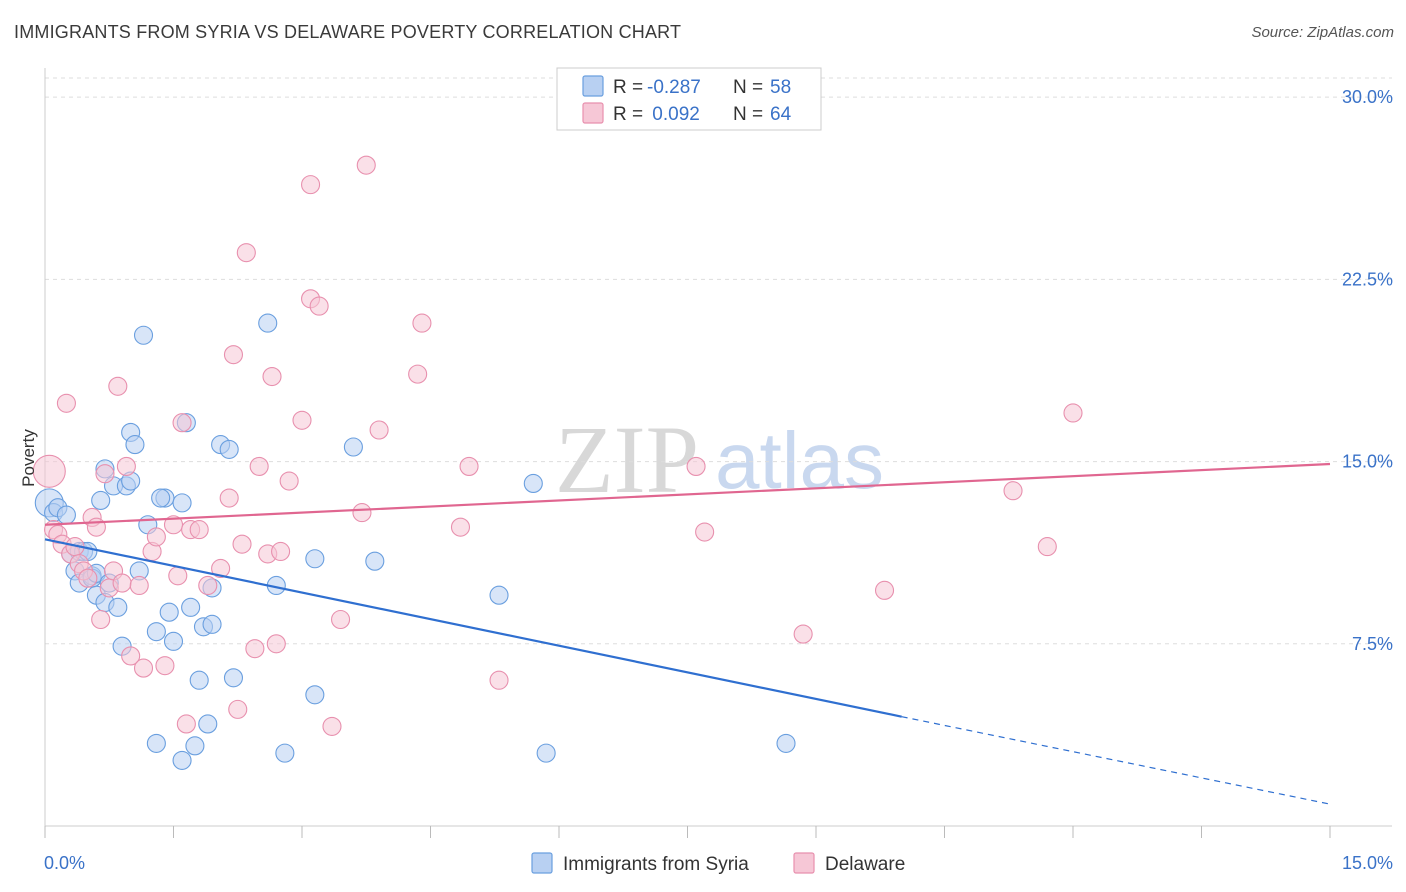 The width and height of the screenshot is (1406, 892). What do you see at coordinates (1367, 97) in the screenshot?
I see `y-tick-label: 30.0%` at bounding box center [1367, 97].